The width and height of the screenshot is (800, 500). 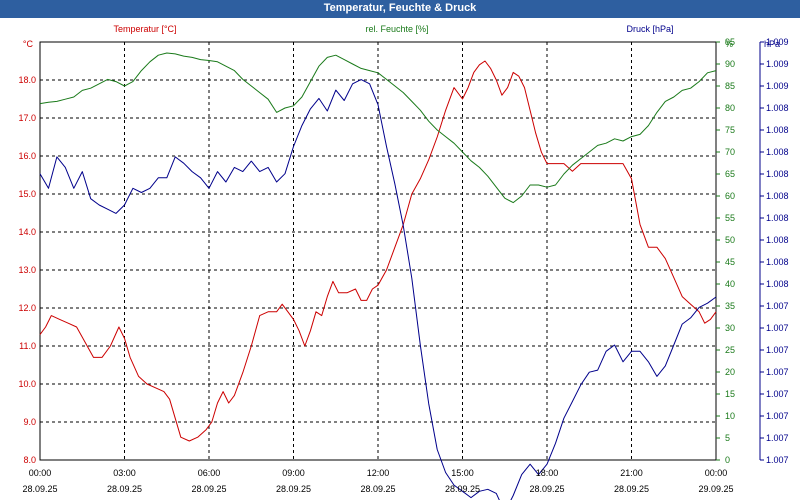 I want to click on x-tick-time: 12:00, so click(x=378, y=473).